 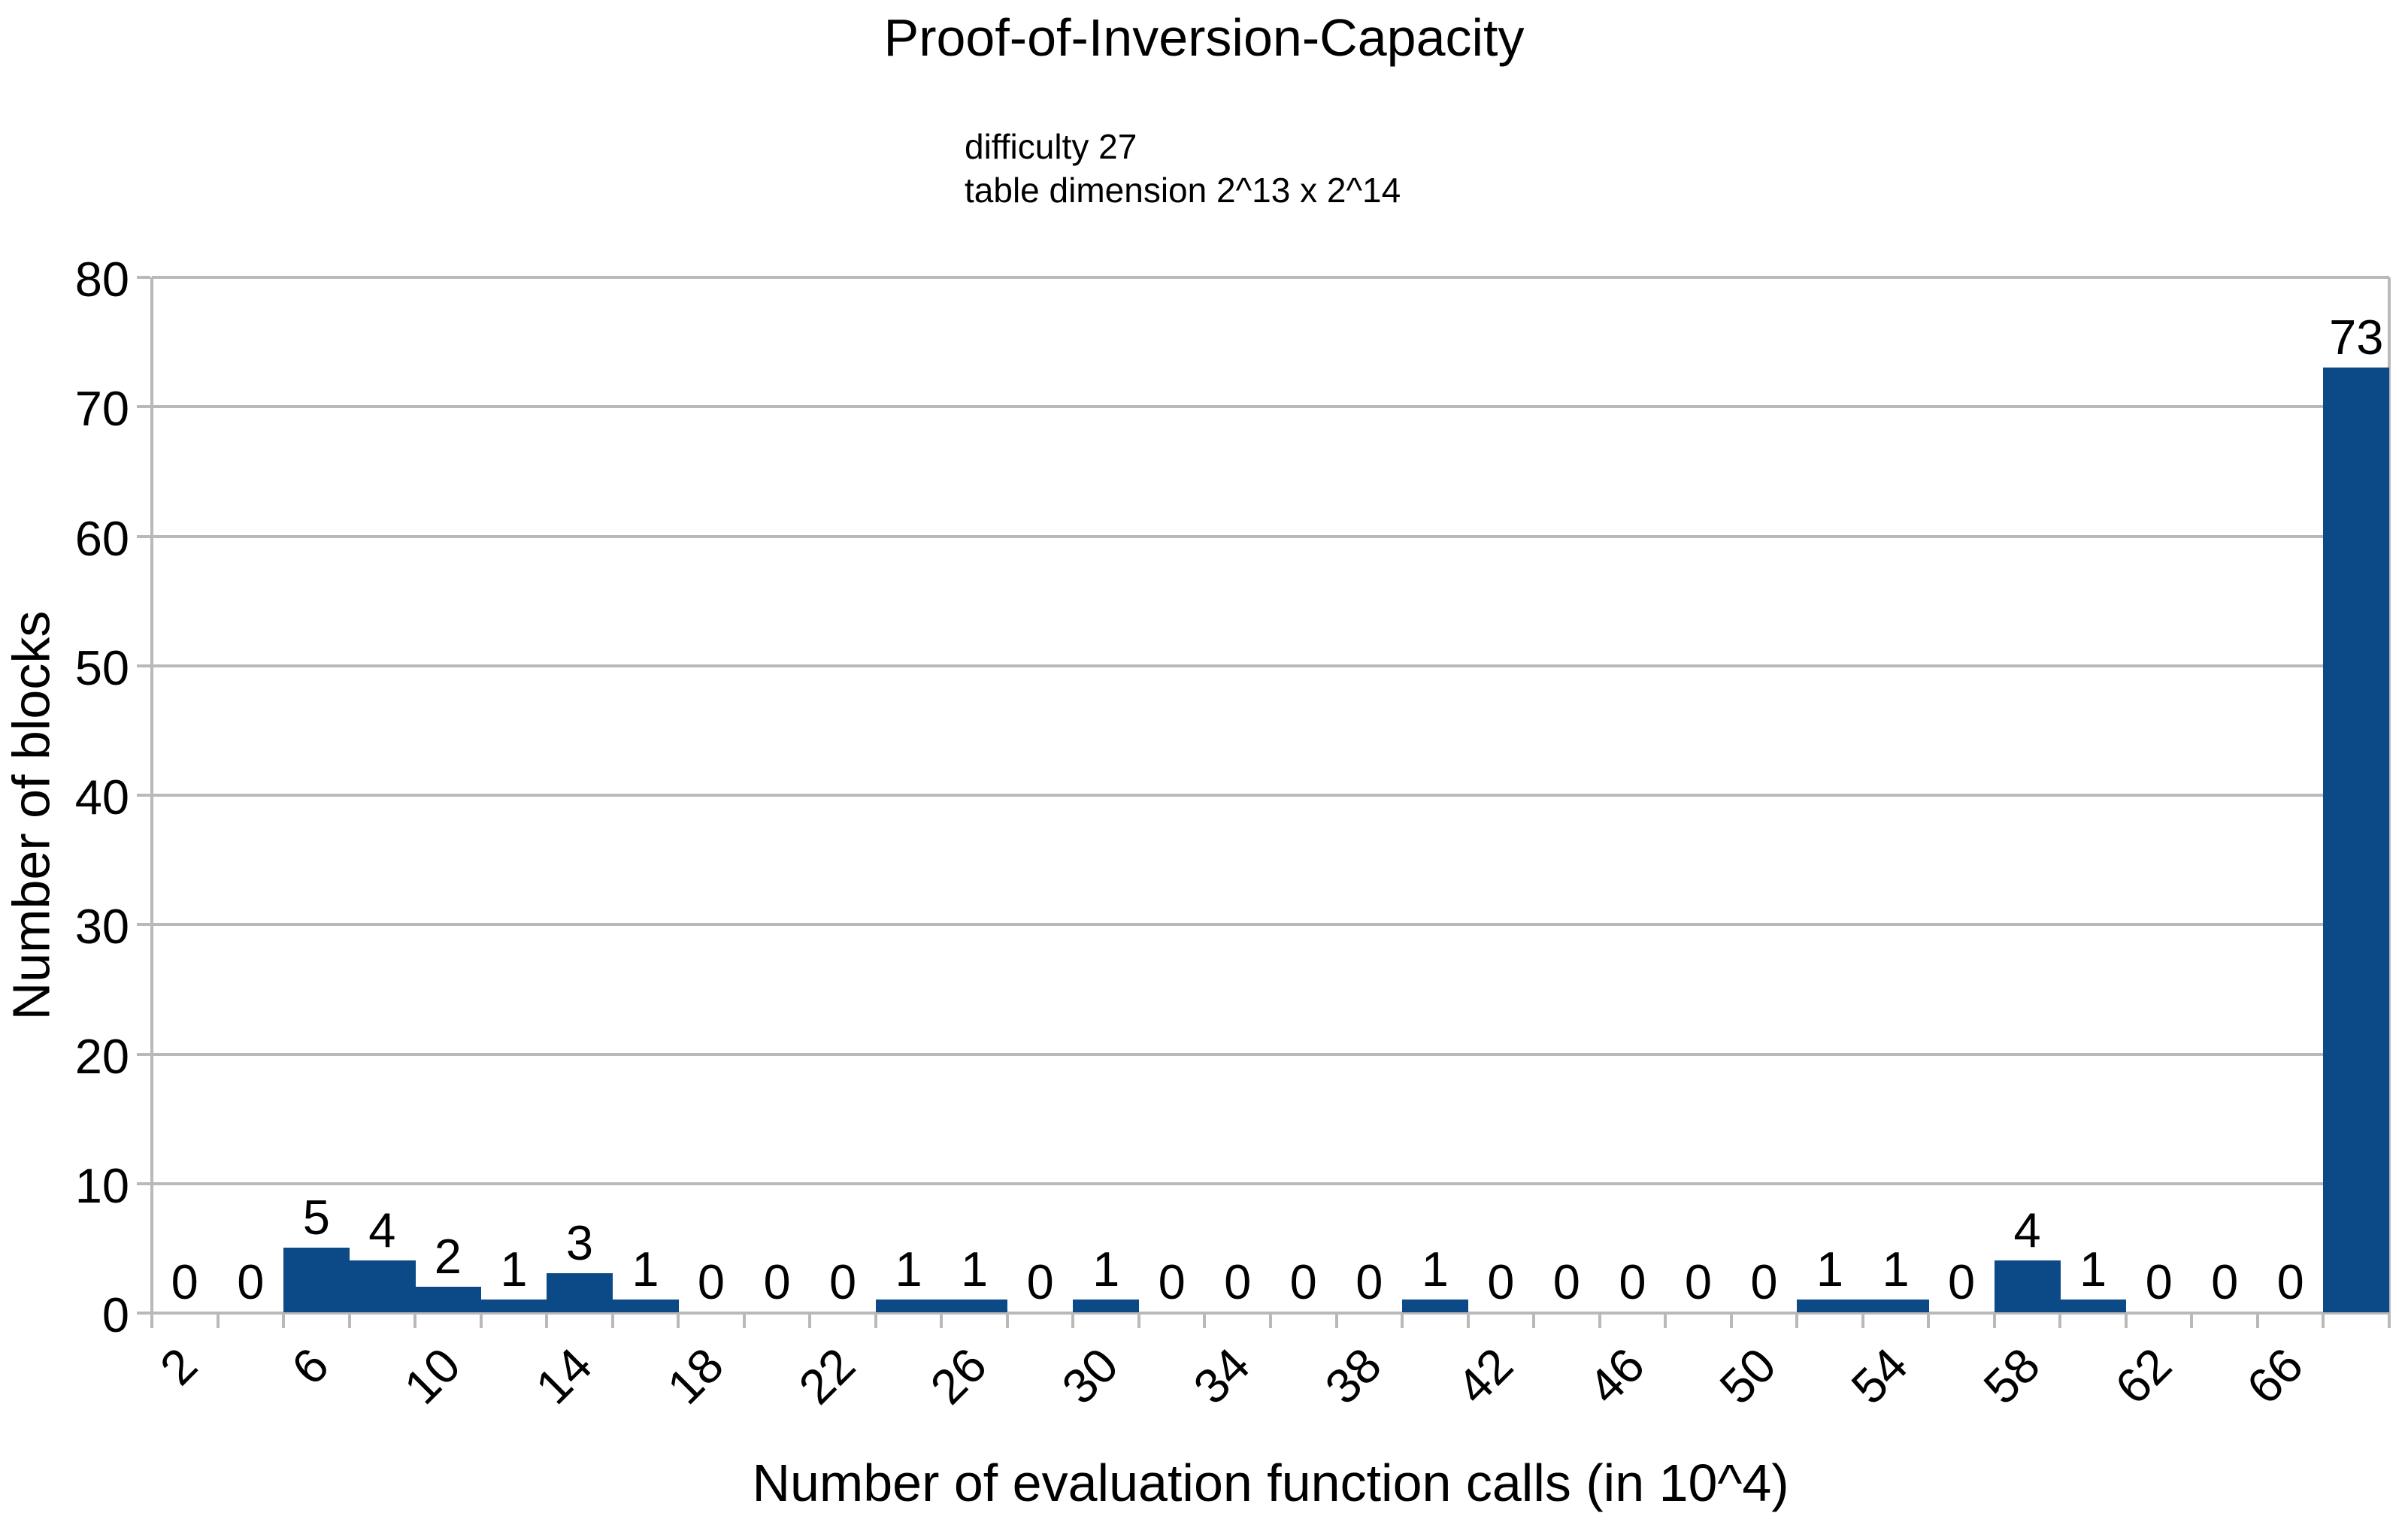 I want to click on x-tick-label: 2, so click(x=178, y=1366).